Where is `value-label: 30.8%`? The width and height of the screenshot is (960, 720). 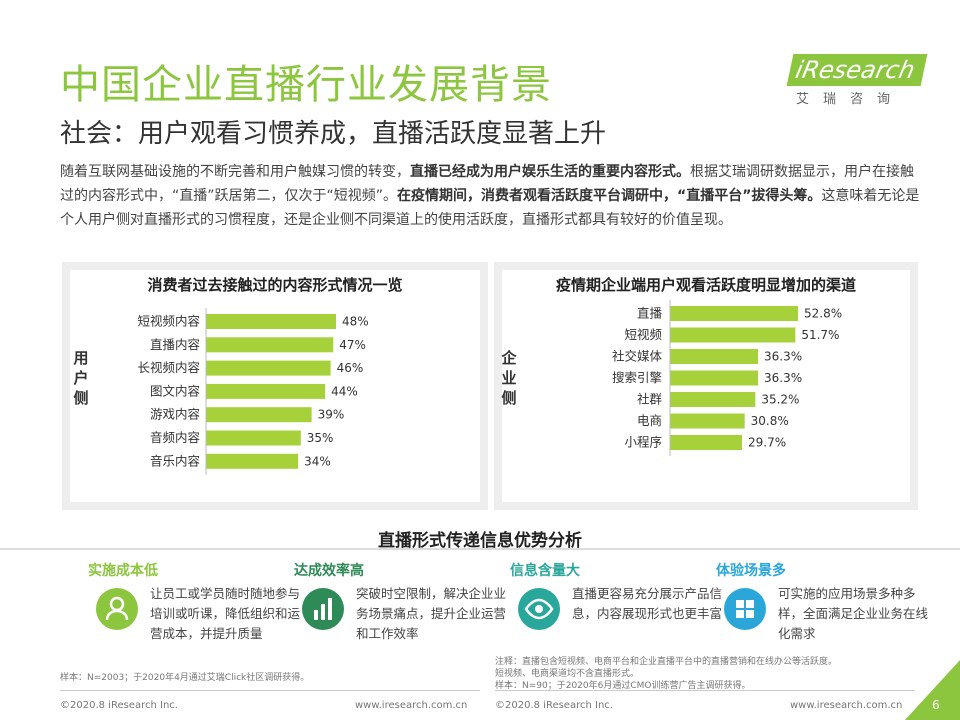 value-label: 30.8% is located at coordinates (770, 421).